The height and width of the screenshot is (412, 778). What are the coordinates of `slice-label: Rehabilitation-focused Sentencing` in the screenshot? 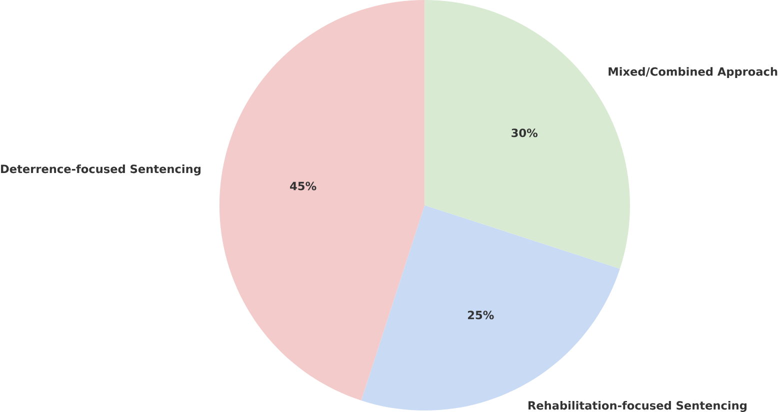 It's located at (637, 406).